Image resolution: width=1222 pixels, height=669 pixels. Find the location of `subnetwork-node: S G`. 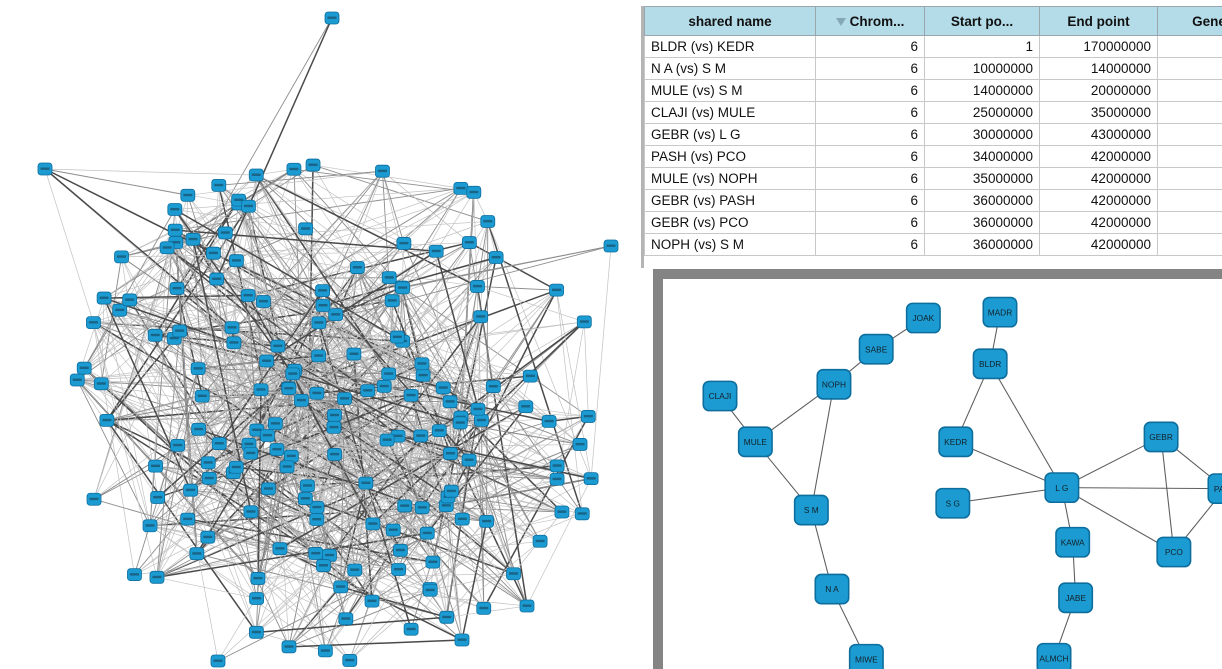

subnetwork-node: S G is located at coordinates (953, 503).